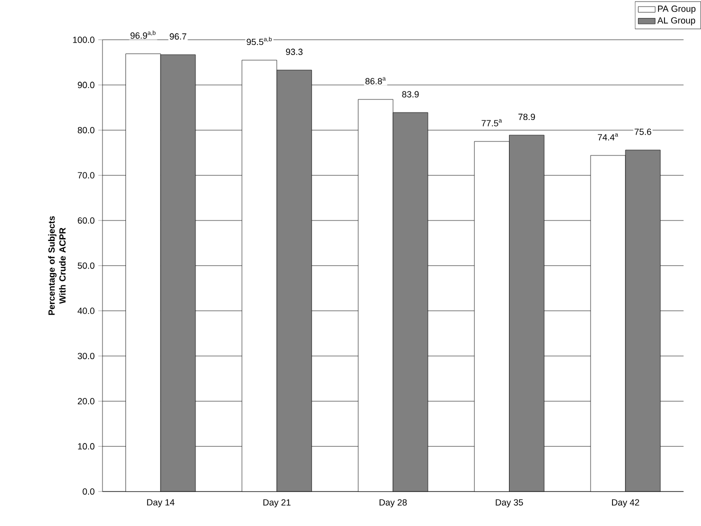 The width and height of the screenshot is (701, 526). What do you see at coordinates (509, 503) in the screenshot?
I see `x-tick-label: Day 35` at bounding box center [509, 503].